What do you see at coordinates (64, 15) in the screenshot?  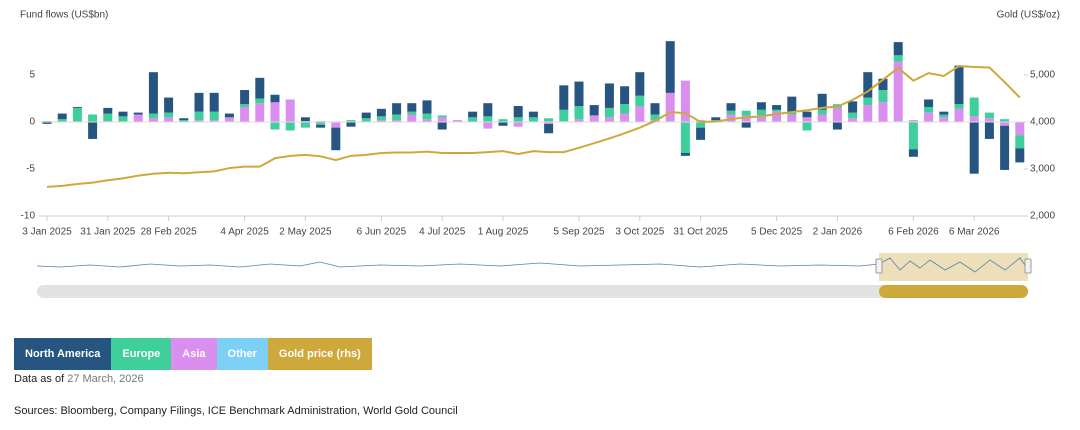 I see `y-axis-title: Fund flows (US$bn)` at bounding box center [64, 15].